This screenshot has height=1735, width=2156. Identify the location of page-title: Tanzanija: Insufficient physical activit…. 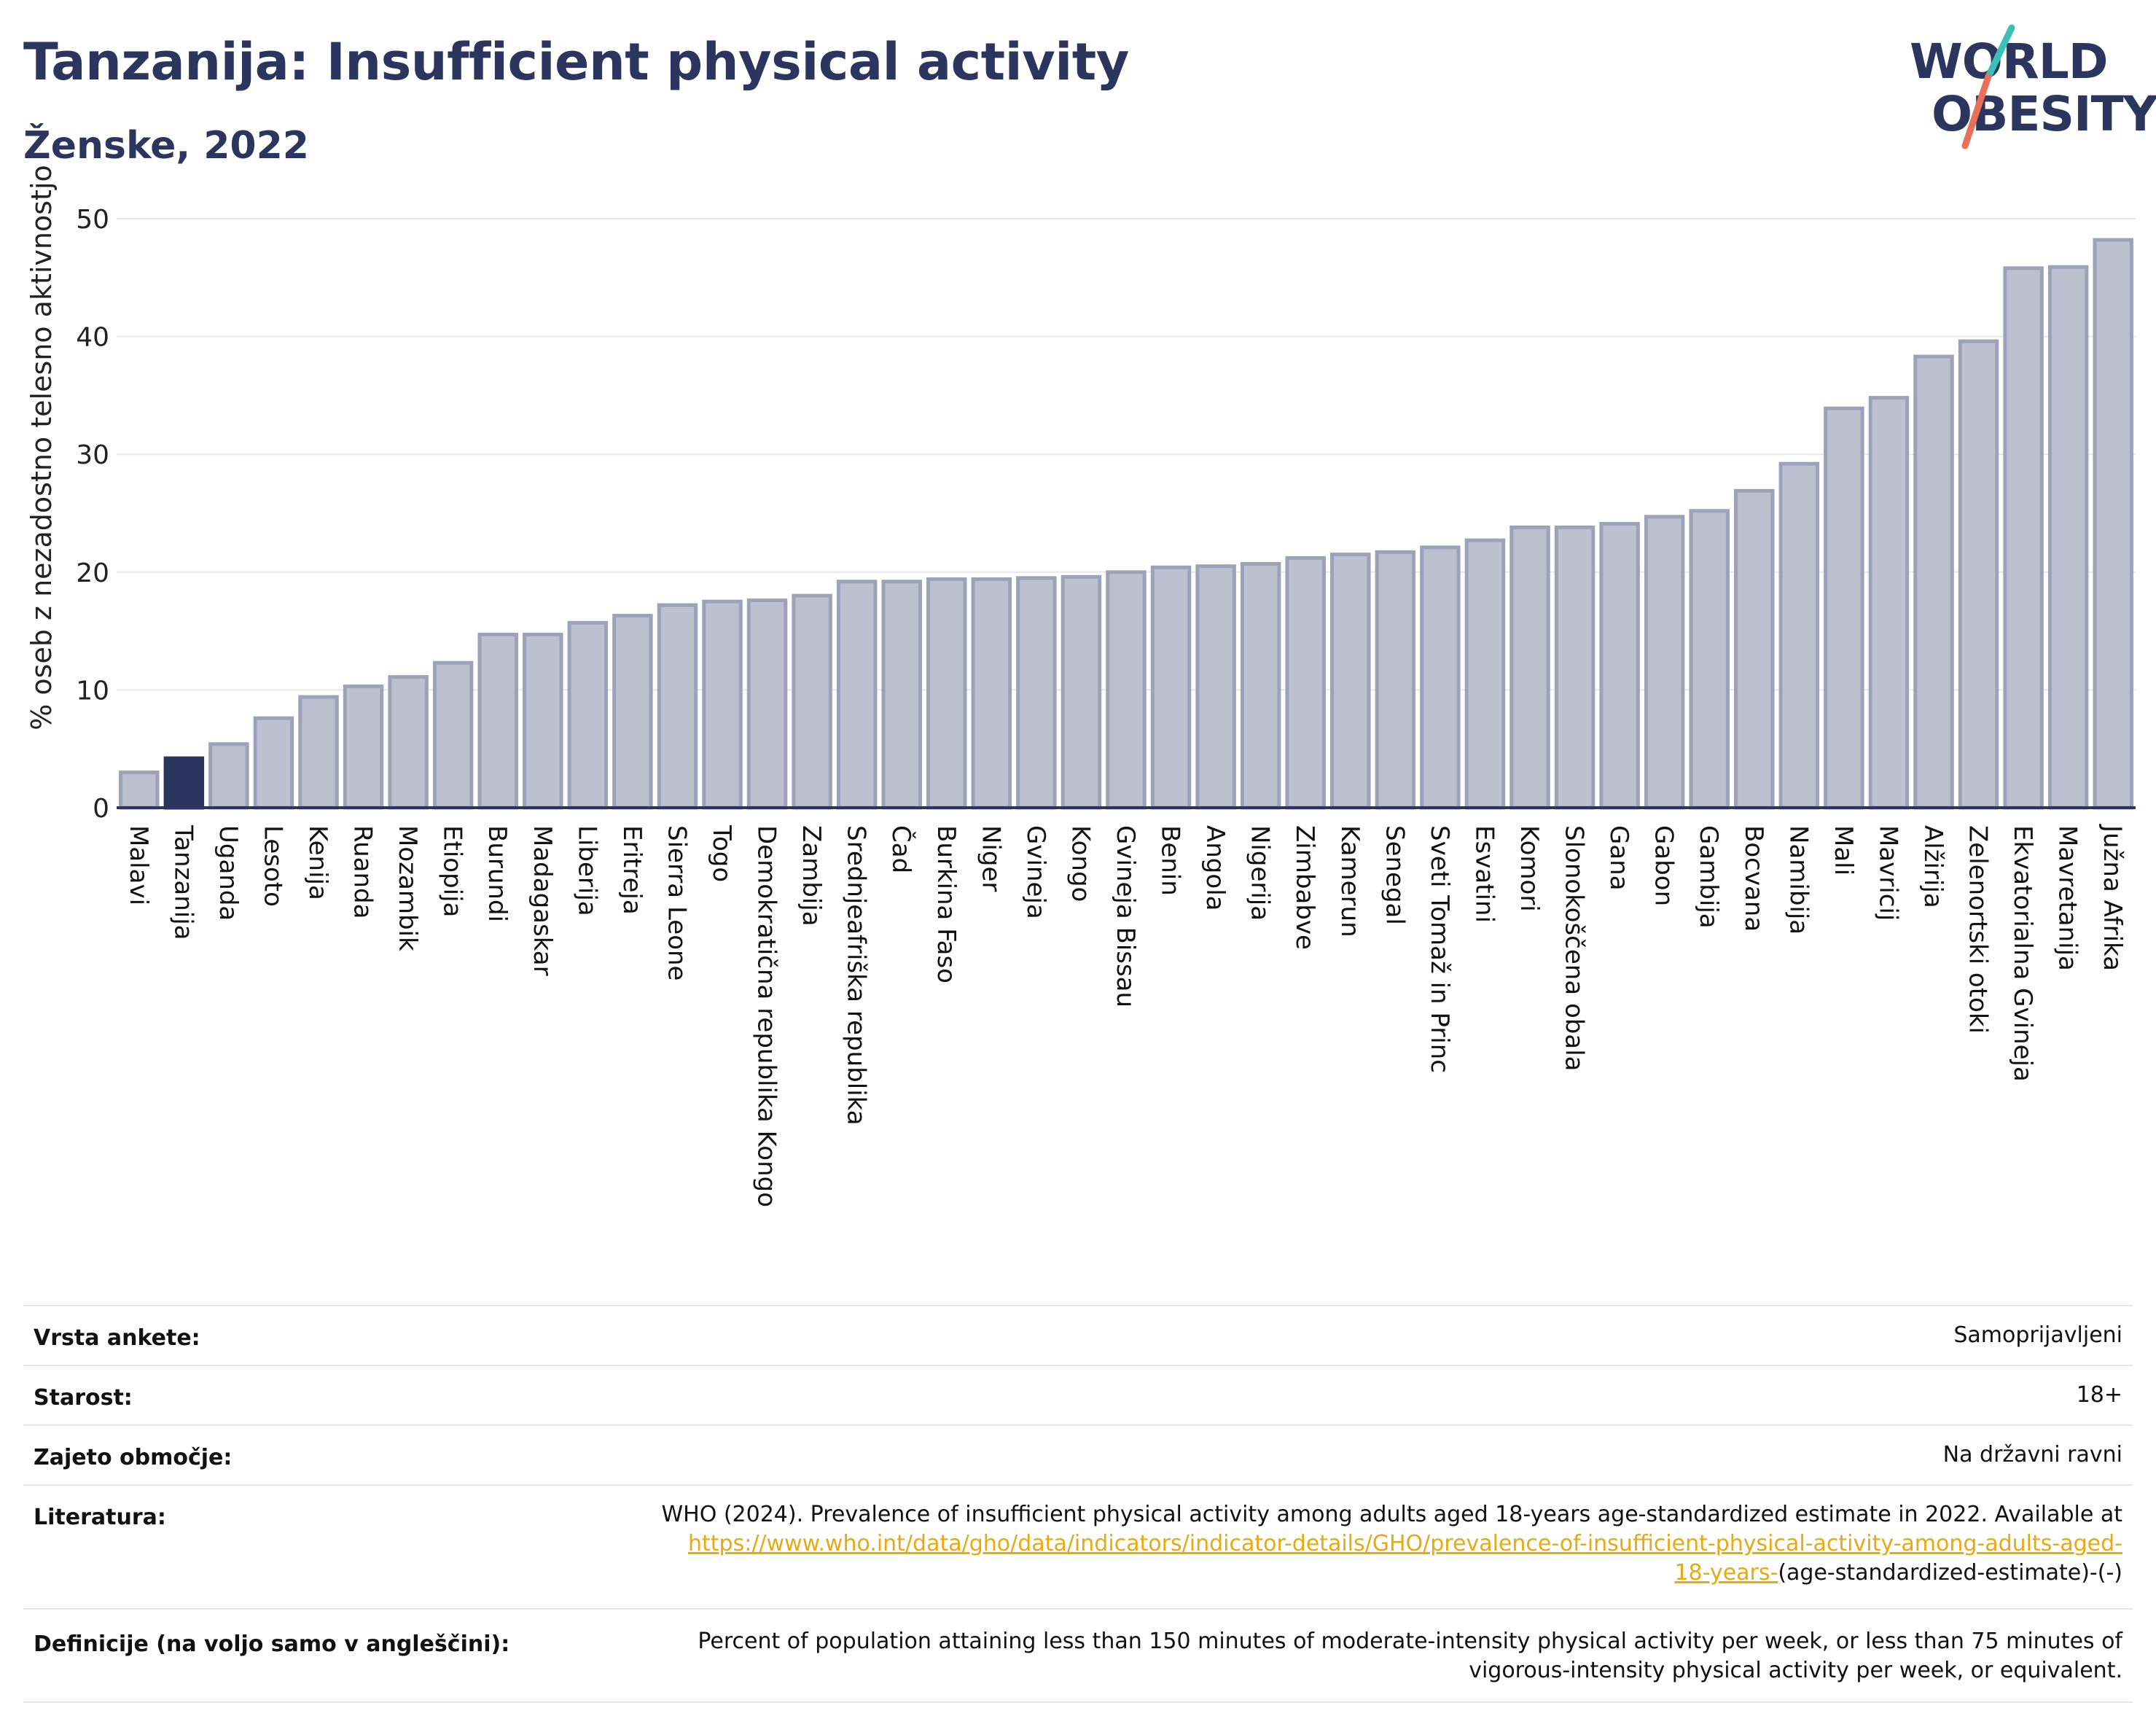
(576, 62).